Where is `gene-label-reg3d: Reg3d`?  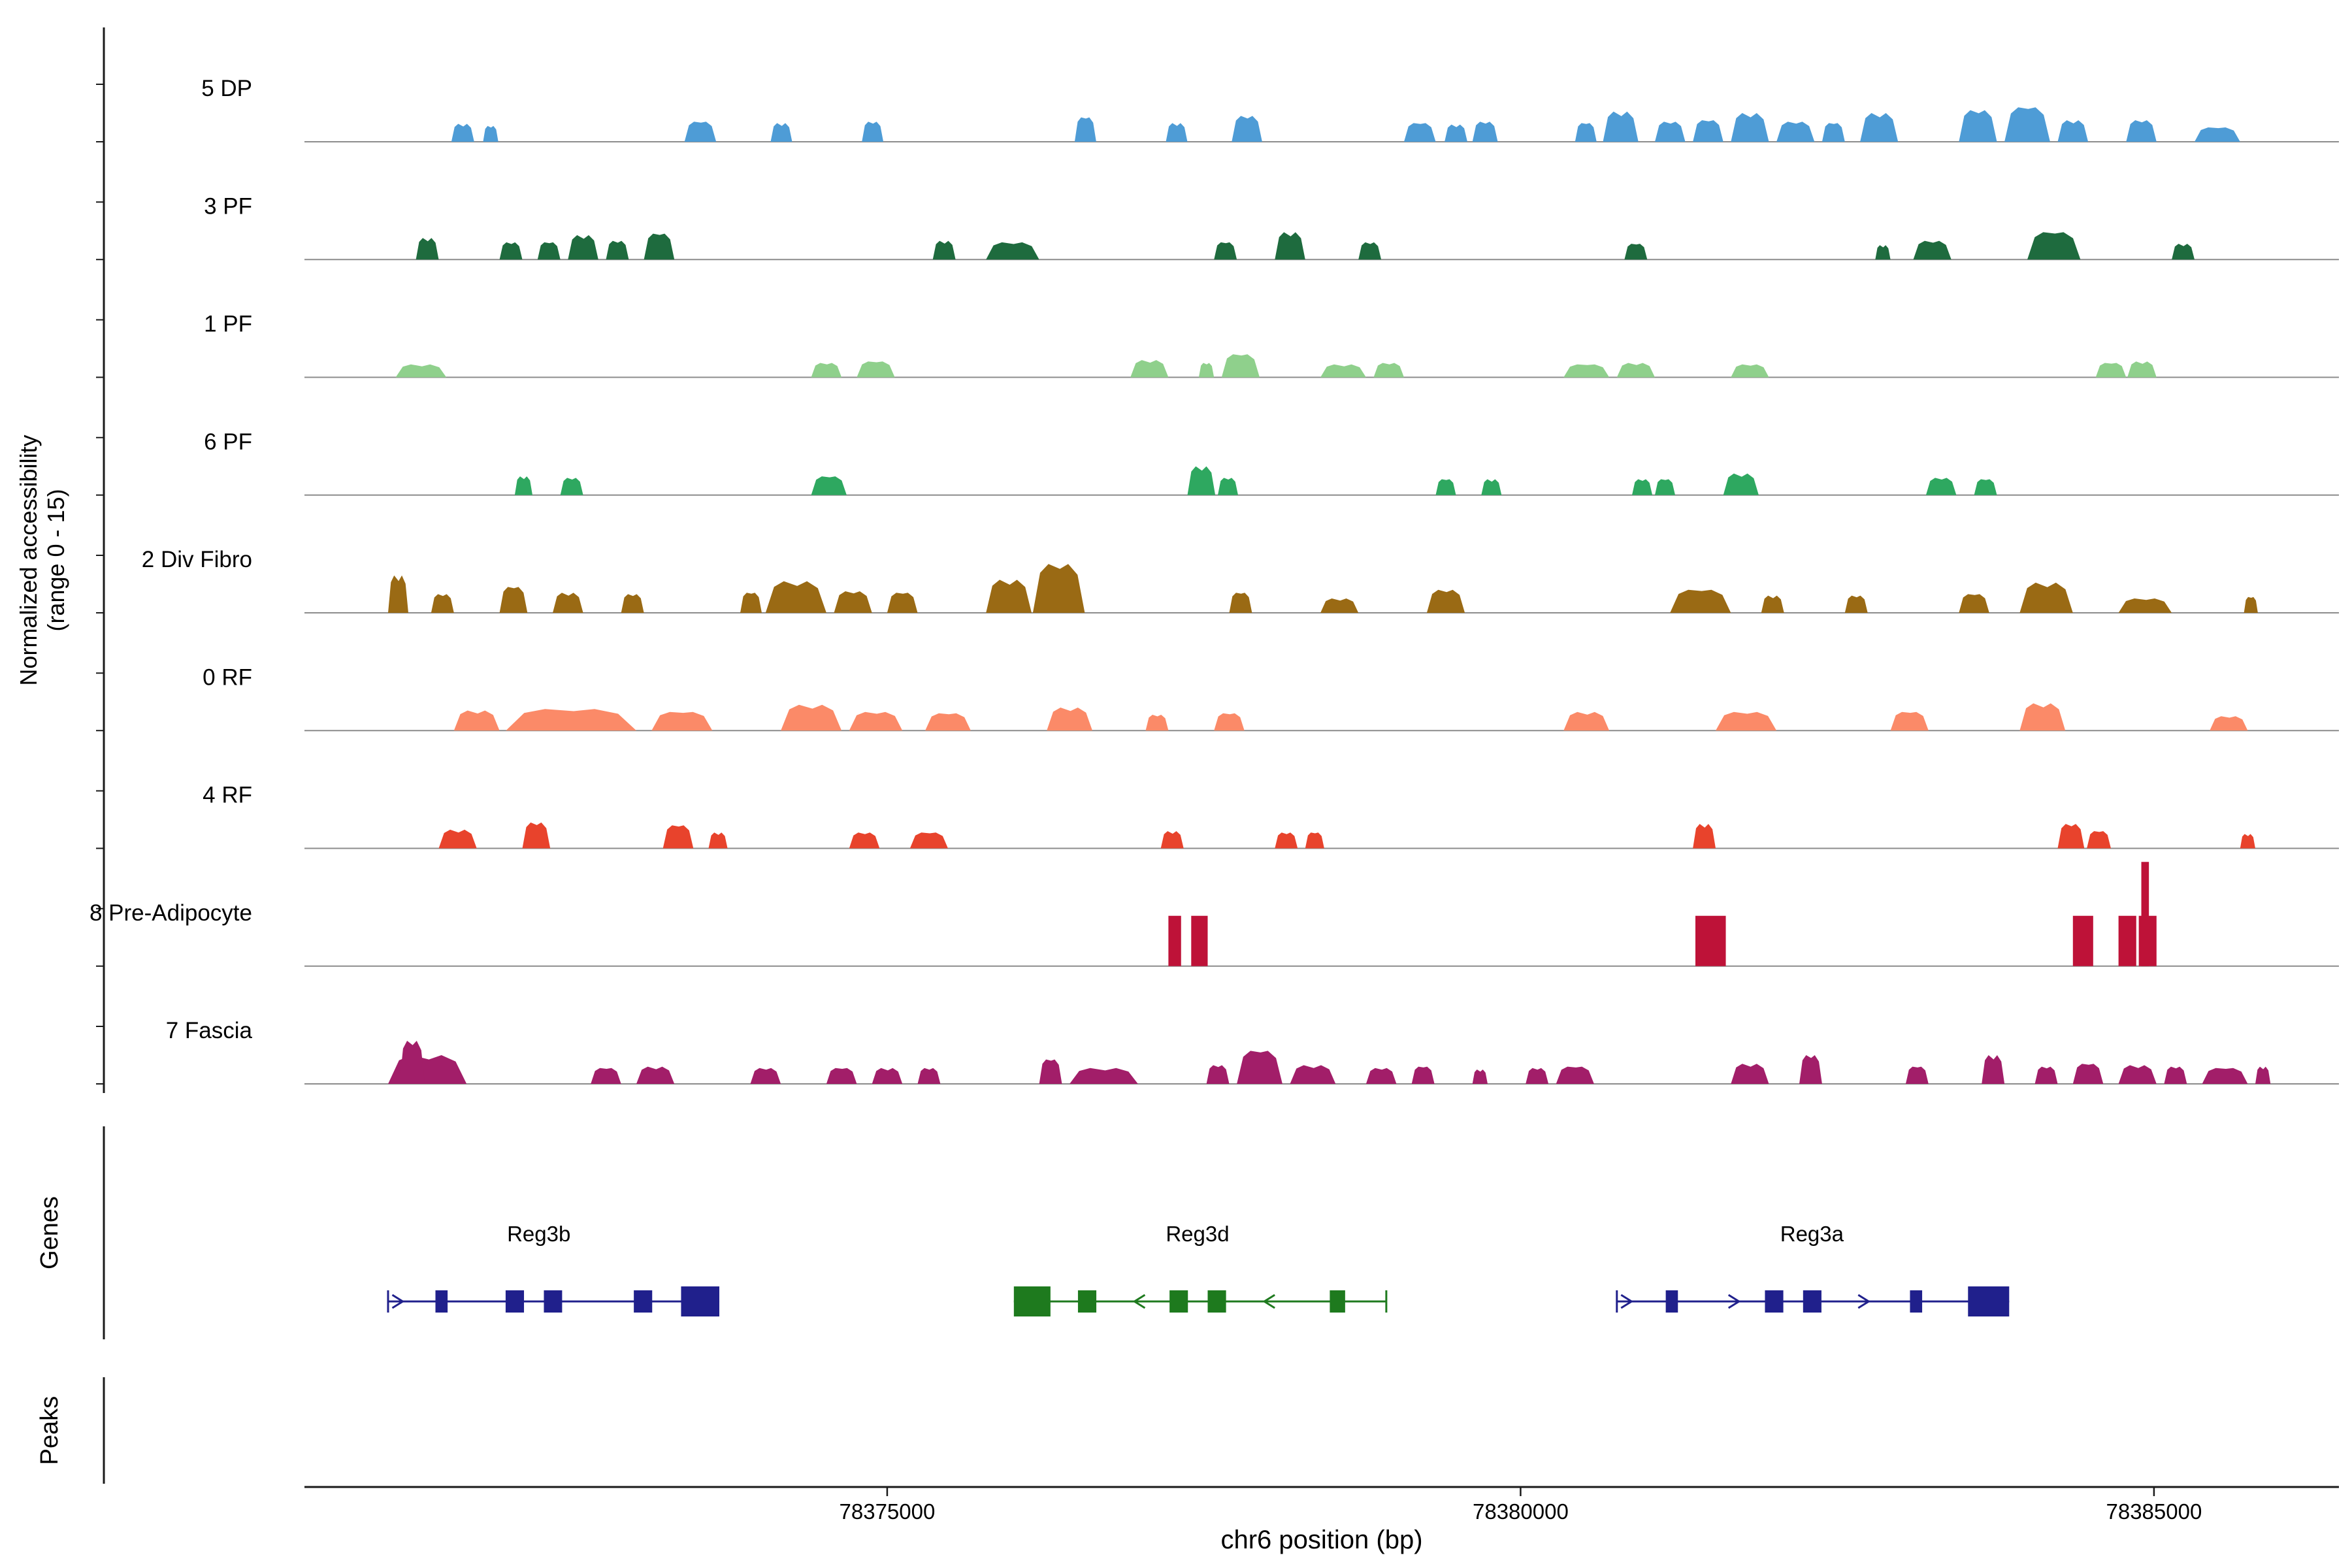 gene-label-reg3d: Reg3d is located at coordinates (1197, 1234).